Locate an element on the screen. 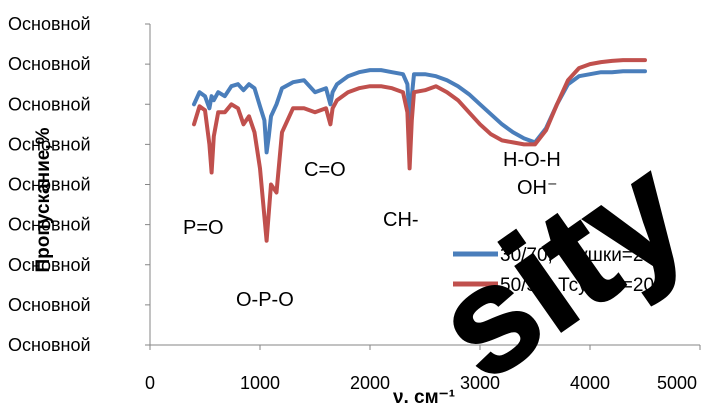 This screenshot has height=403, width=717. legend: 30/70, Тсушки=200 50/50, Тсушки=200 is located at coordinates (559, 270).